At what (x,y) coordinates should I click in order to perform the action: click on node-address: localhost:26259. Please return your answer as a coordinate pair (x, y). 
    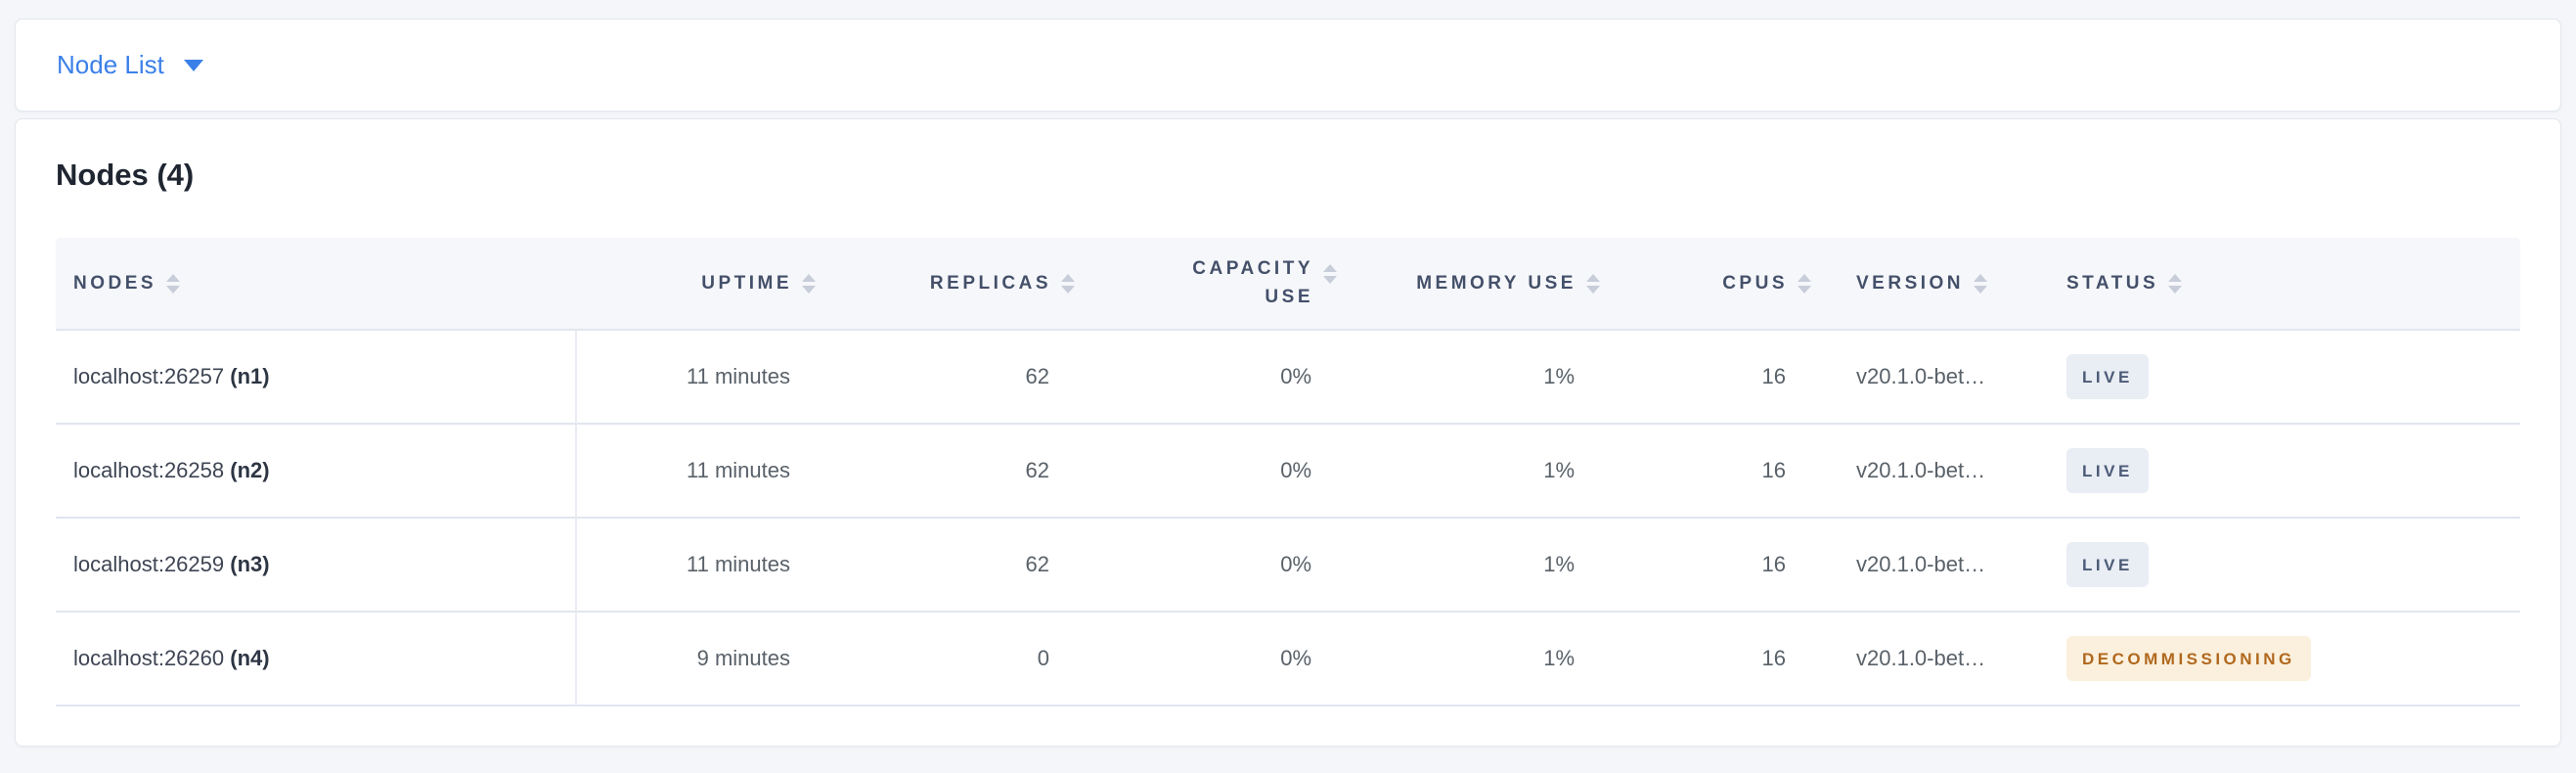
    Looking at the image, I should click on (149, 565).